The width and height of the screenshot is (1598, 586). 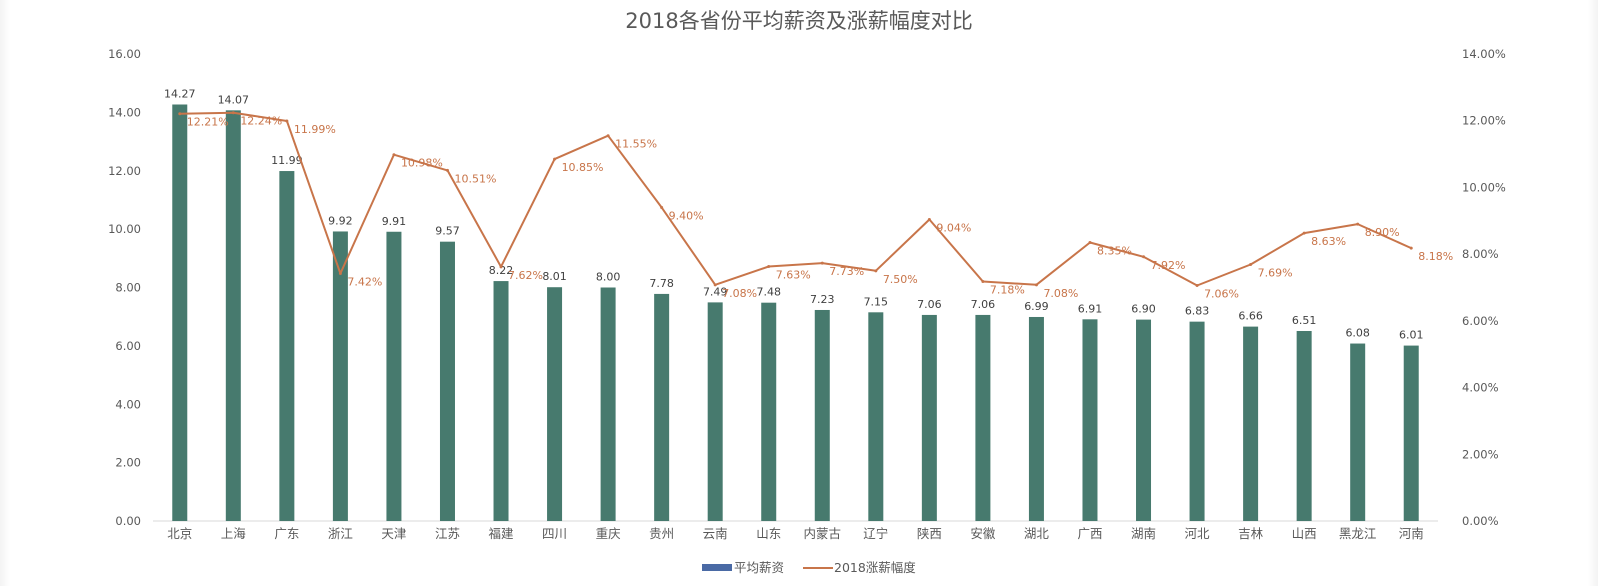 I want to click on bar-data-label: 6.90, so click(x=1143, y=309).